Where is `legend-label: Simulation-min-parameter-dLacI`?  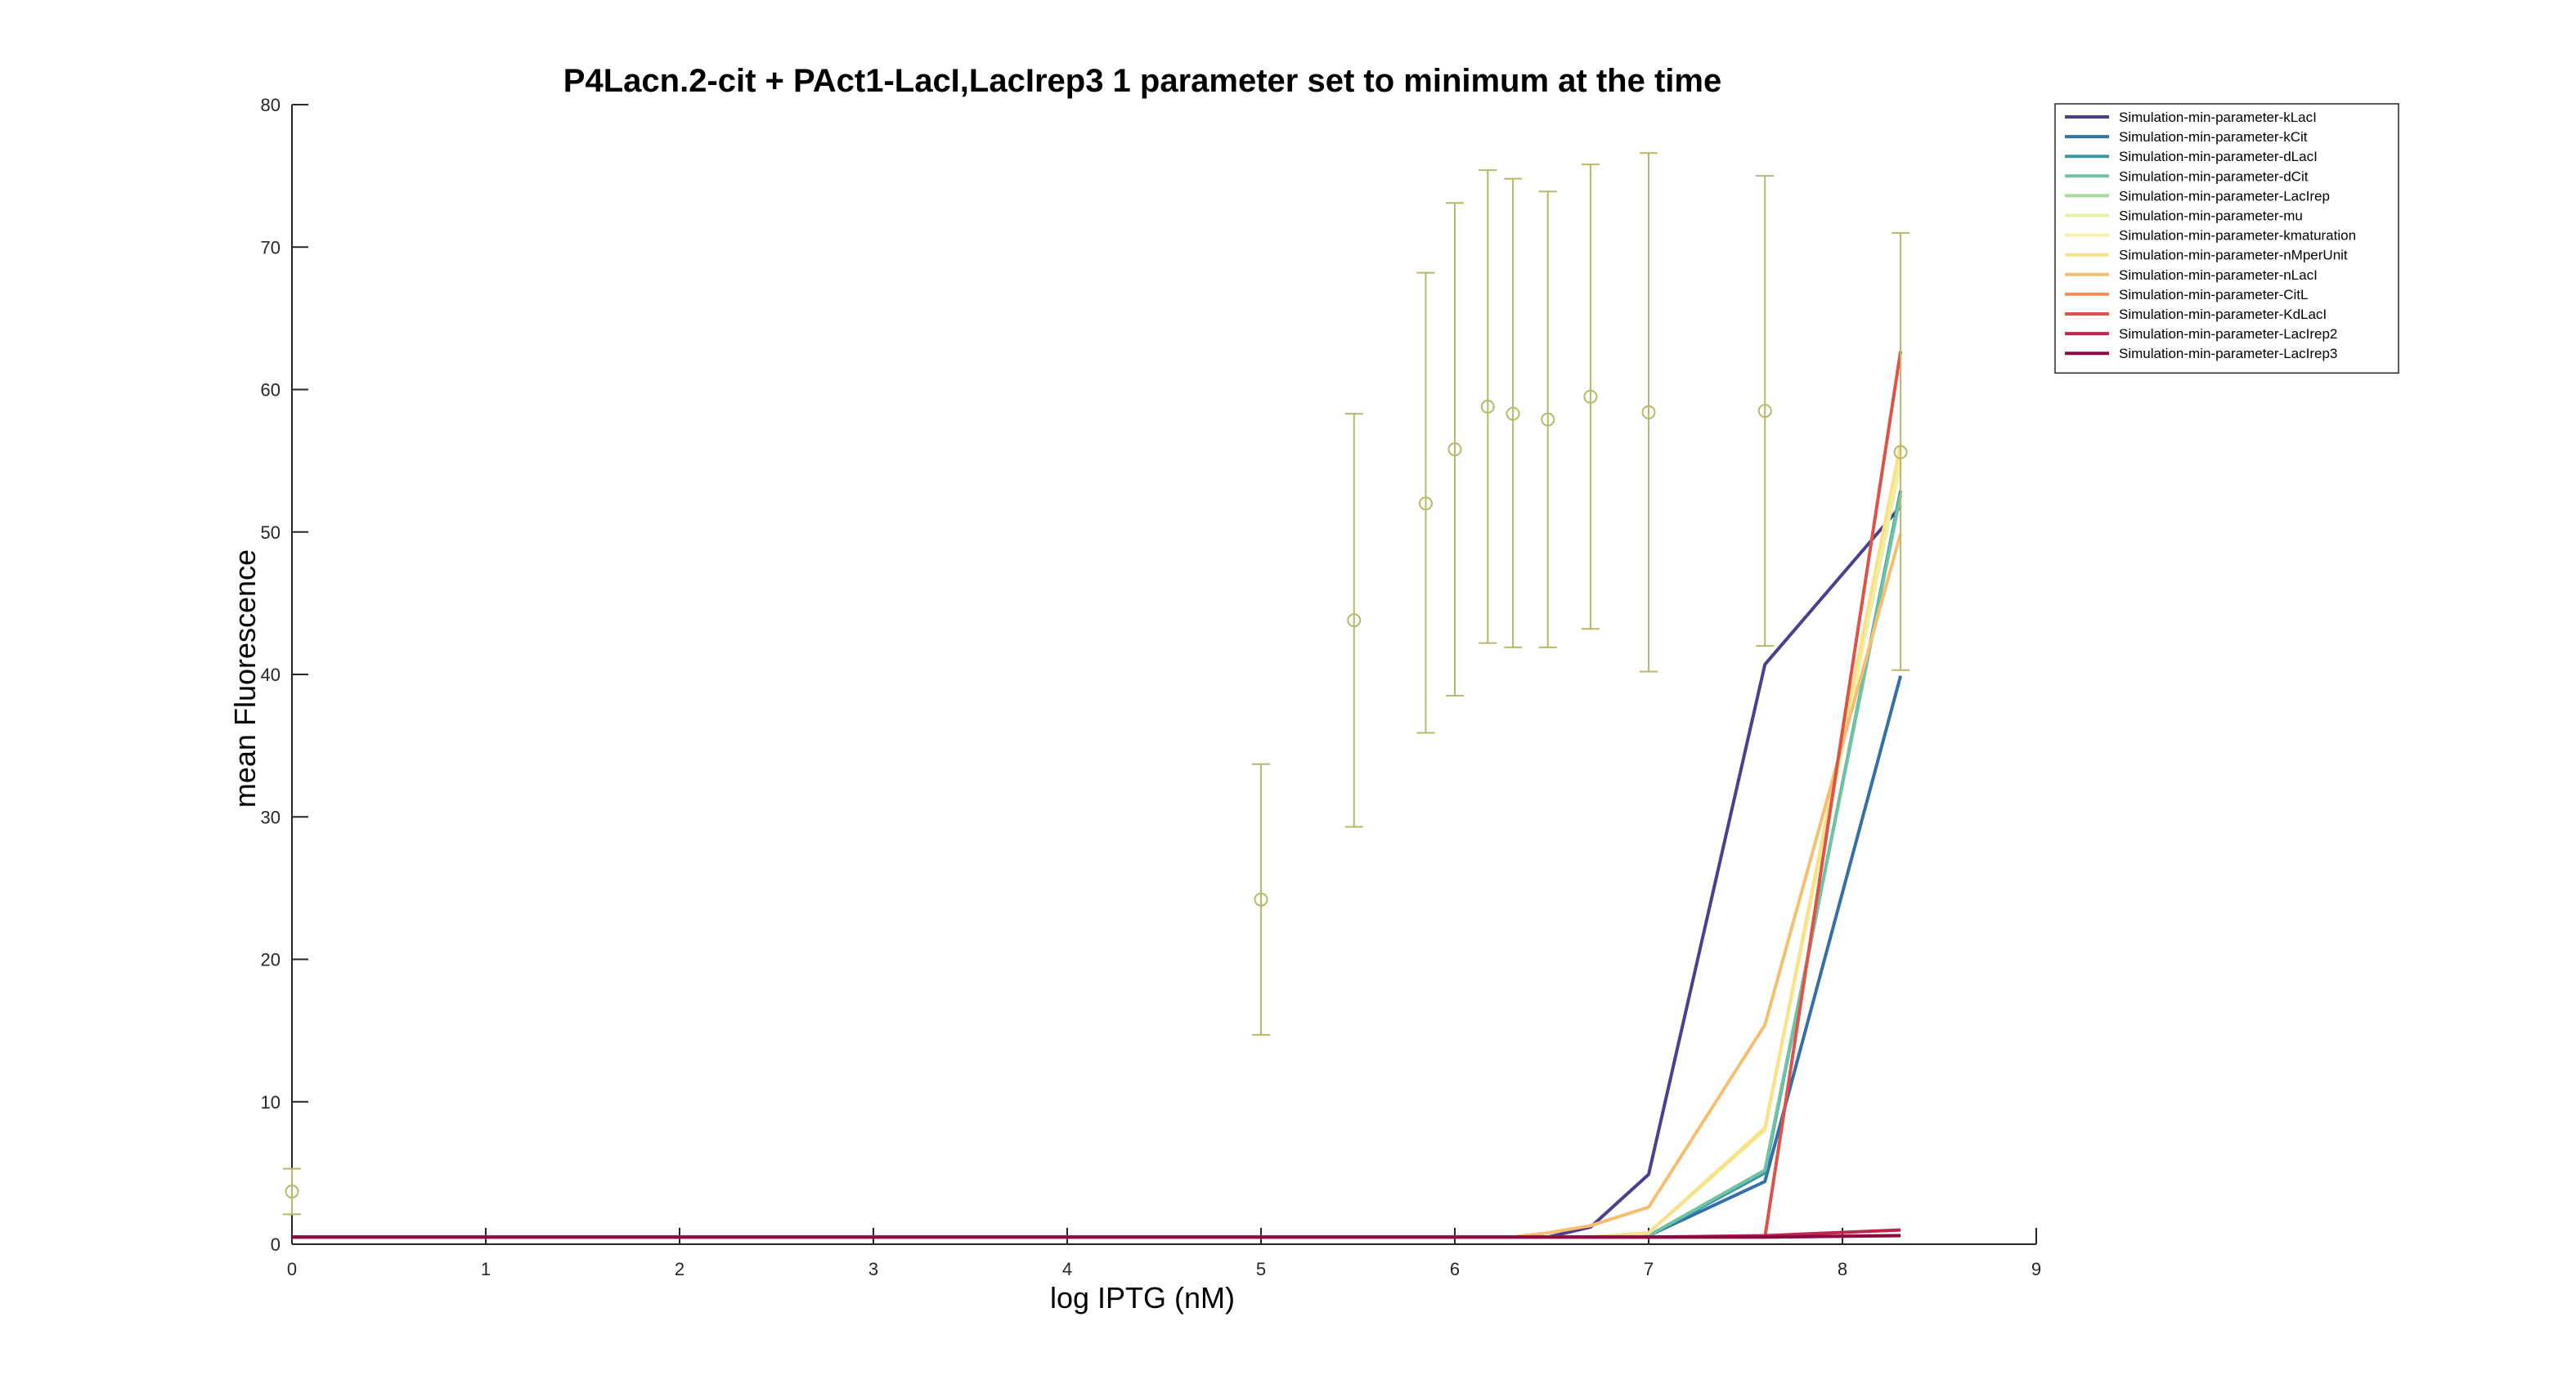
legend-label: Simulation-min-parameter-dLacI is located at coordinates (2218, 156).